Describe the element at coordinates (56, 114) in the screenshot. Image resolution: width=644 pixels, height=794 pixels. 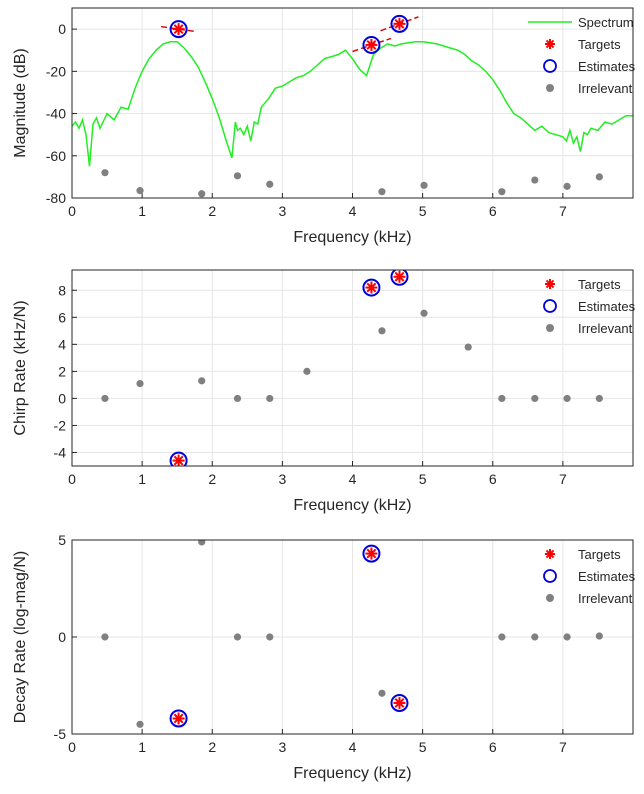
I see `y-tick-label: -40` at that location.